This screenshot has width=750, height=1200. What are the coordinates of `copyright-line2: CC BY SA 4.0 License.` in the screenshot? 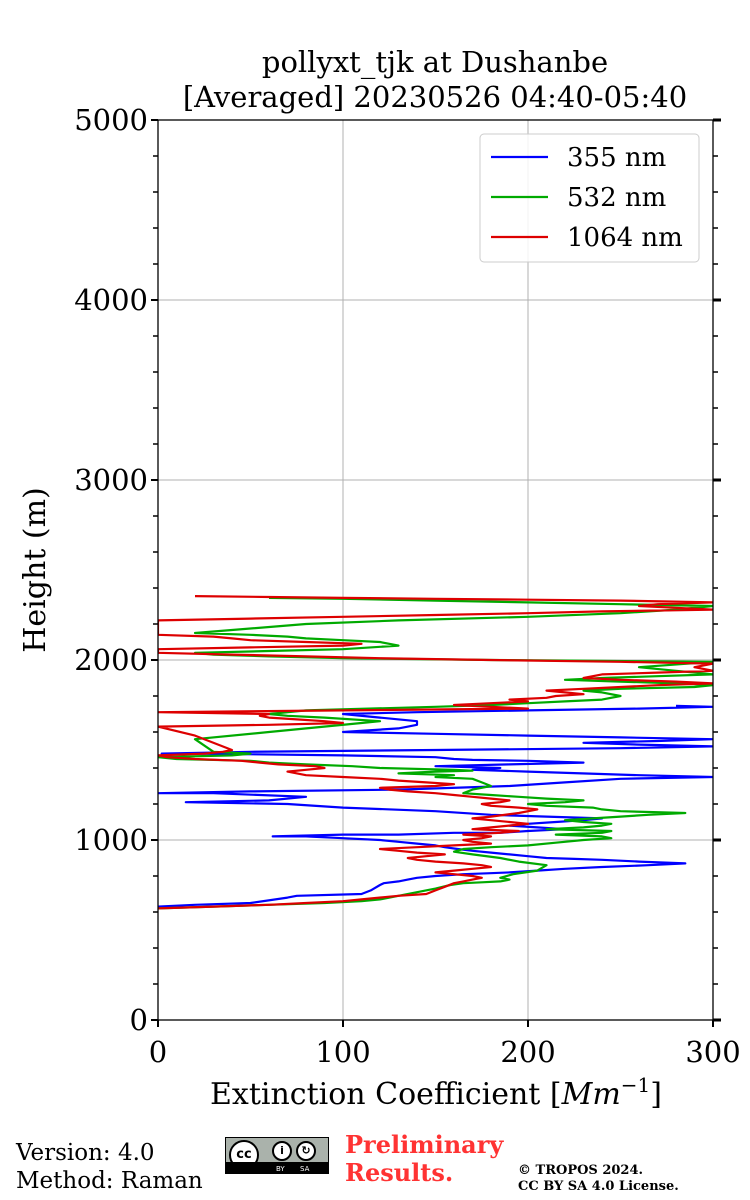 It's located at (598, 1186).